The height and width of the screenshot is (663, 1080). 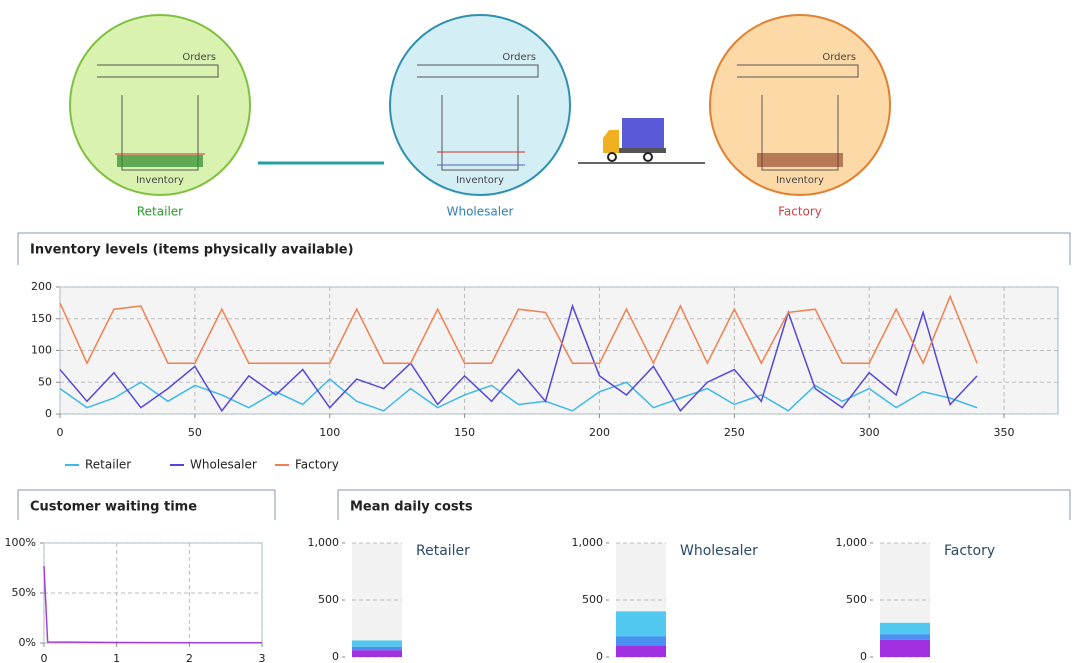 I want to click on x-tick-label: 300, so click(x=869, y=432).